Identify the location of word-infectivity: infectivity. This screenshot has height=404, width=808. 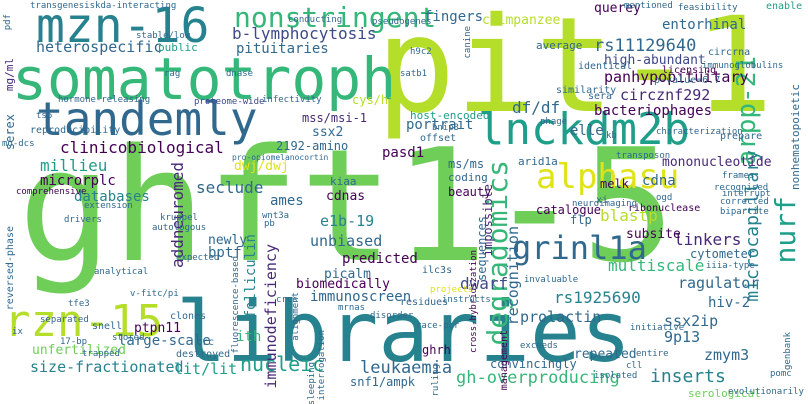
(292, 100).